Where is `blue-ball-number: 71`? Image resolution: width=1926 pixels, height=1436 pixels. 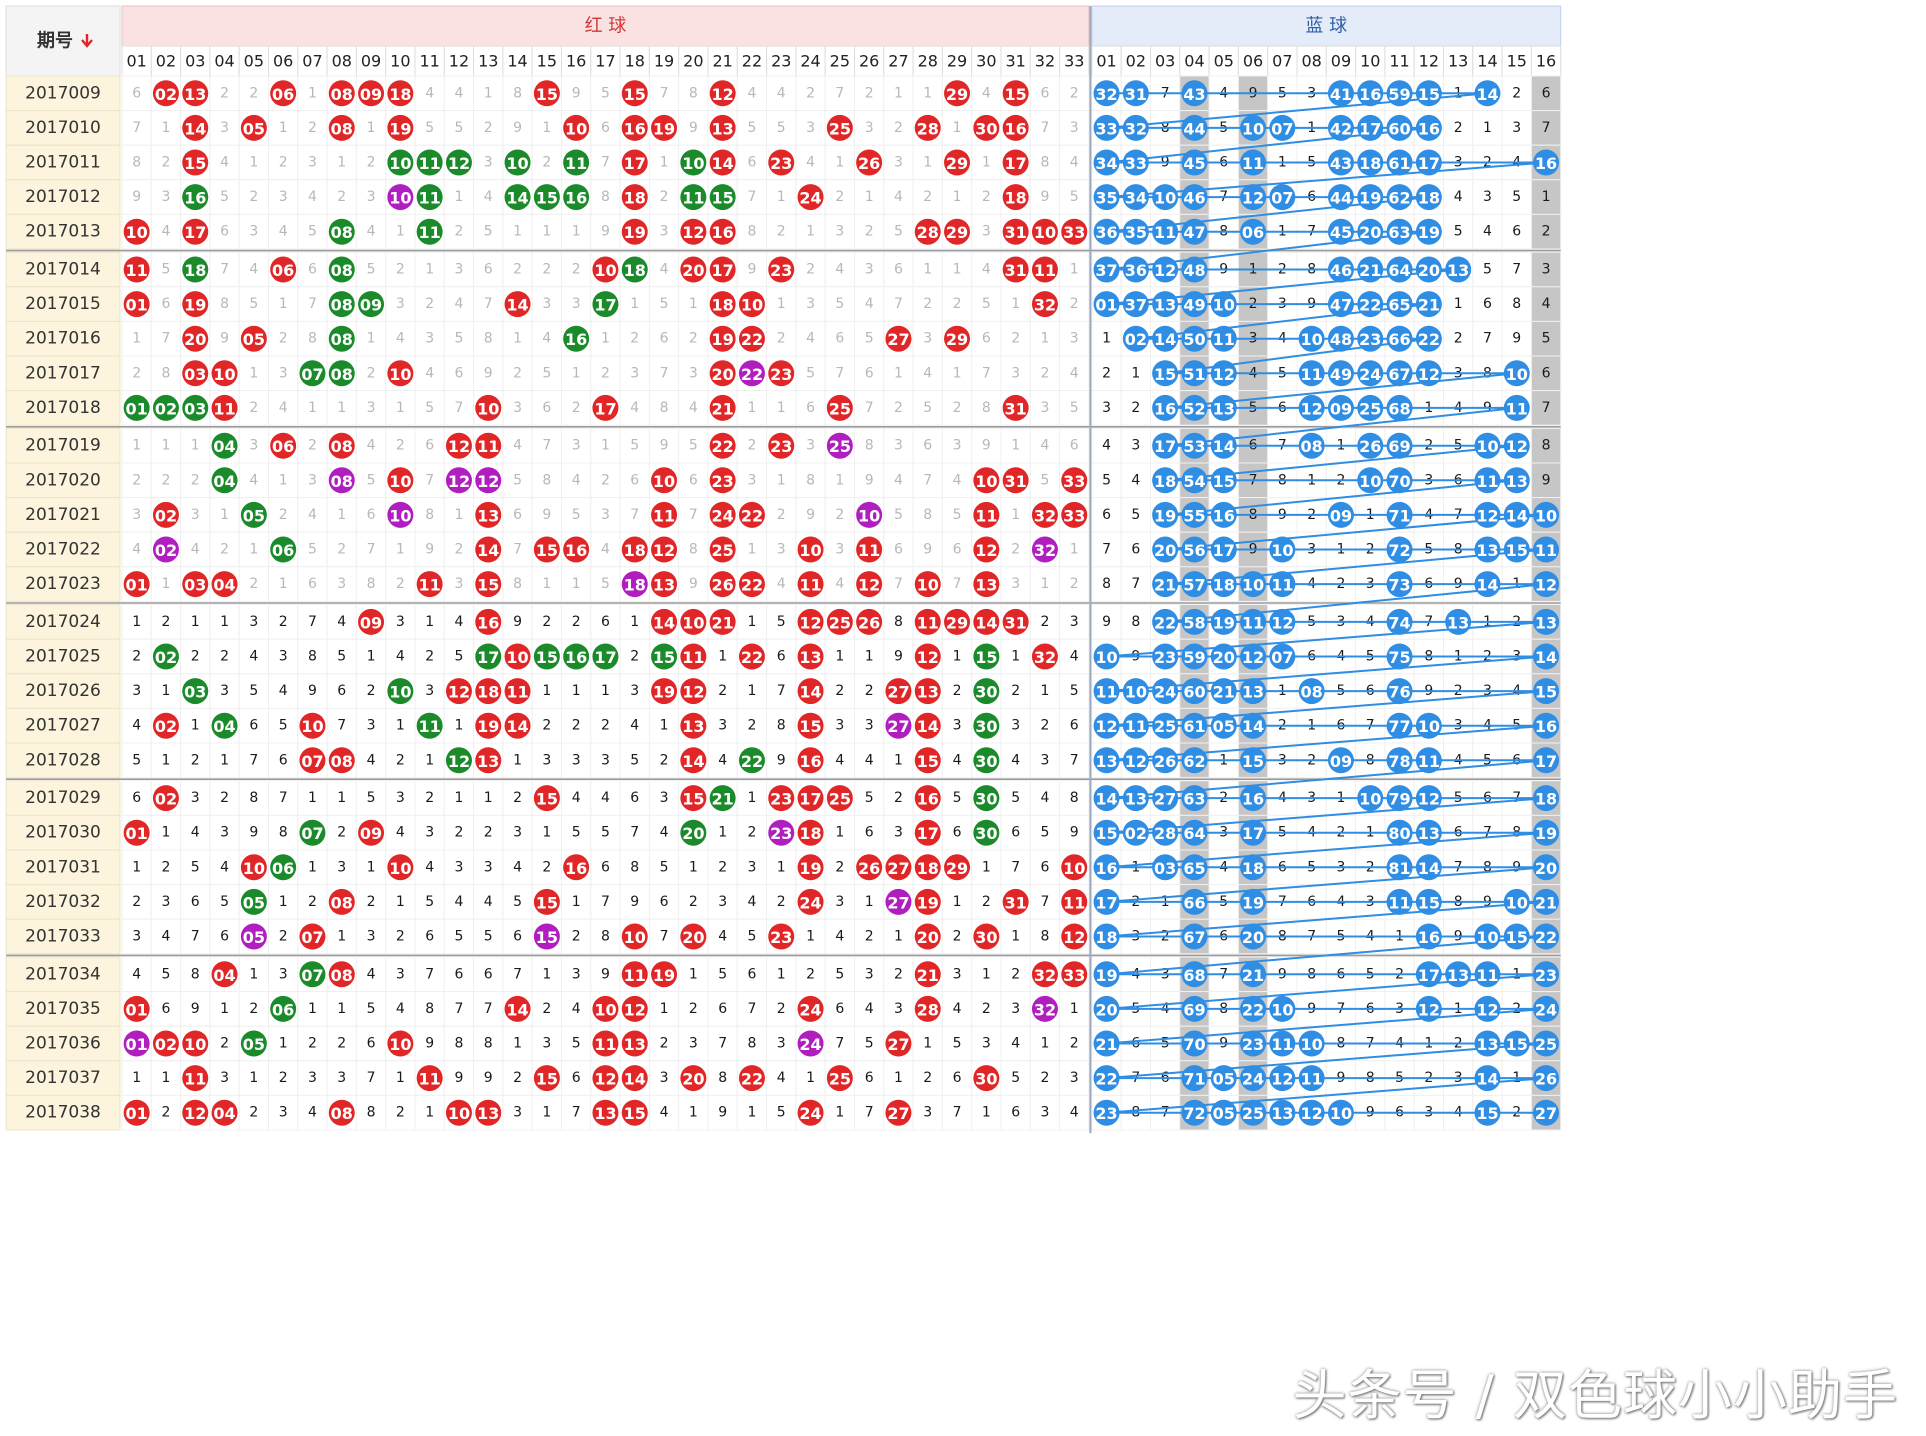 blue-ball-number: 71 is located at coordinates (1194, 1079).